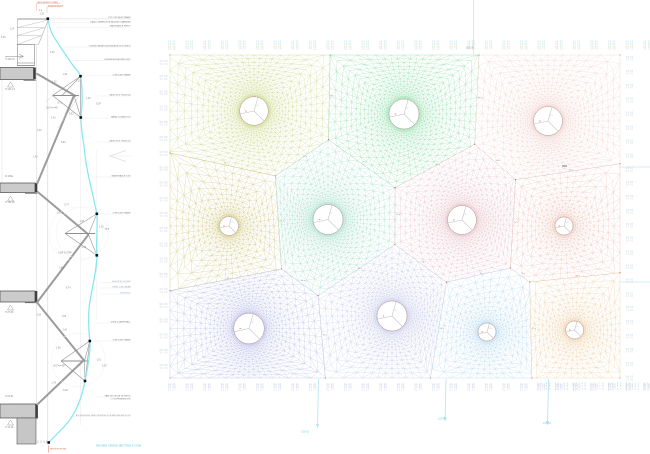  Describe the element at coordinates (395, 311) in the screenshot. I see `svg-text: 256` at that location.